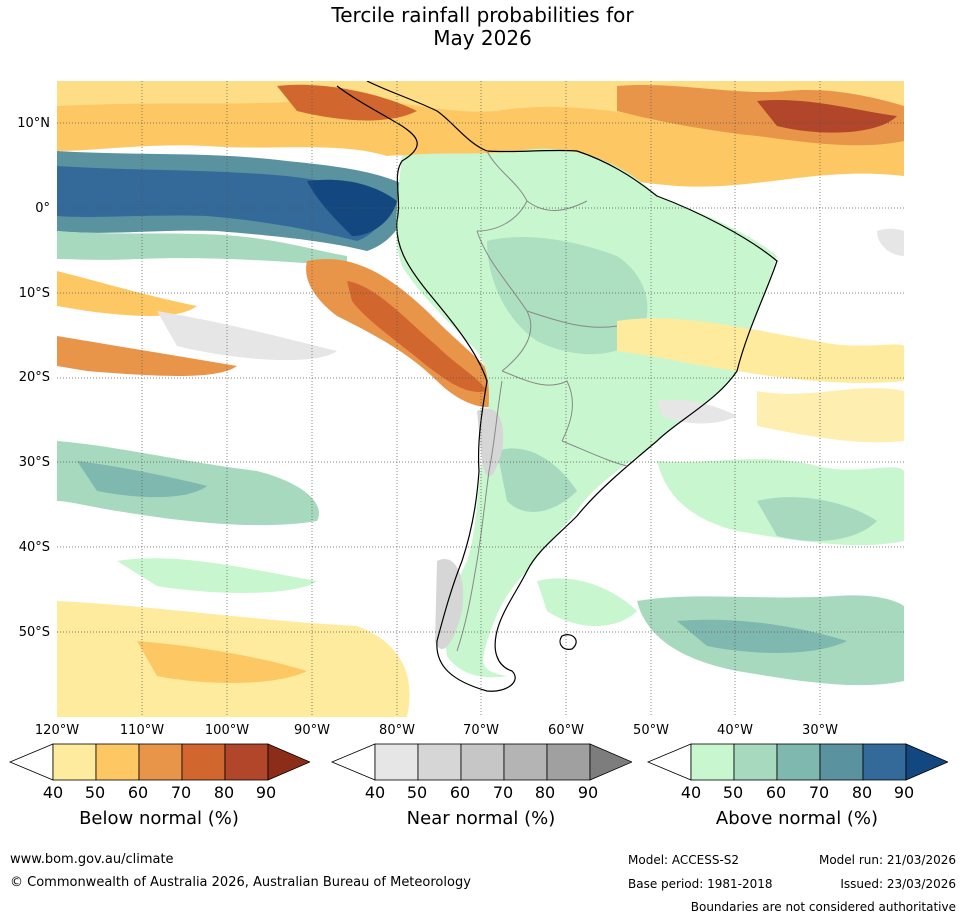 The image size is (965, 919). Describe the element at coordinates (776, 792) in the screenshot. I see `above-tick-60: 60` at that location.